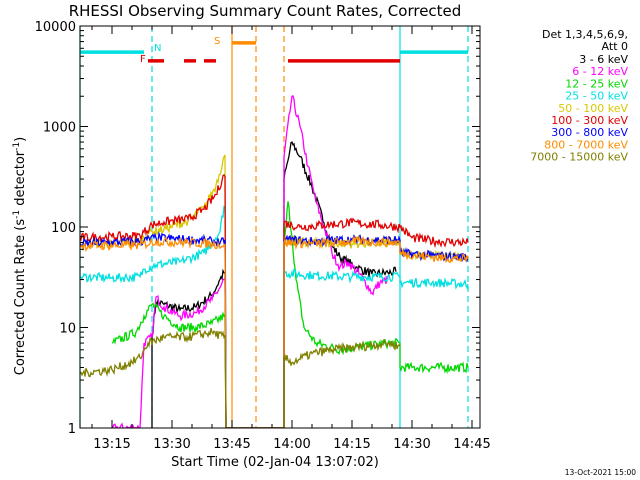 This screenshot has width=640, height=480. What do you see at coordinates (63, 228) in the screenshot?
I see `y-tick-label-2: 100` at bounding box center [63, 228].